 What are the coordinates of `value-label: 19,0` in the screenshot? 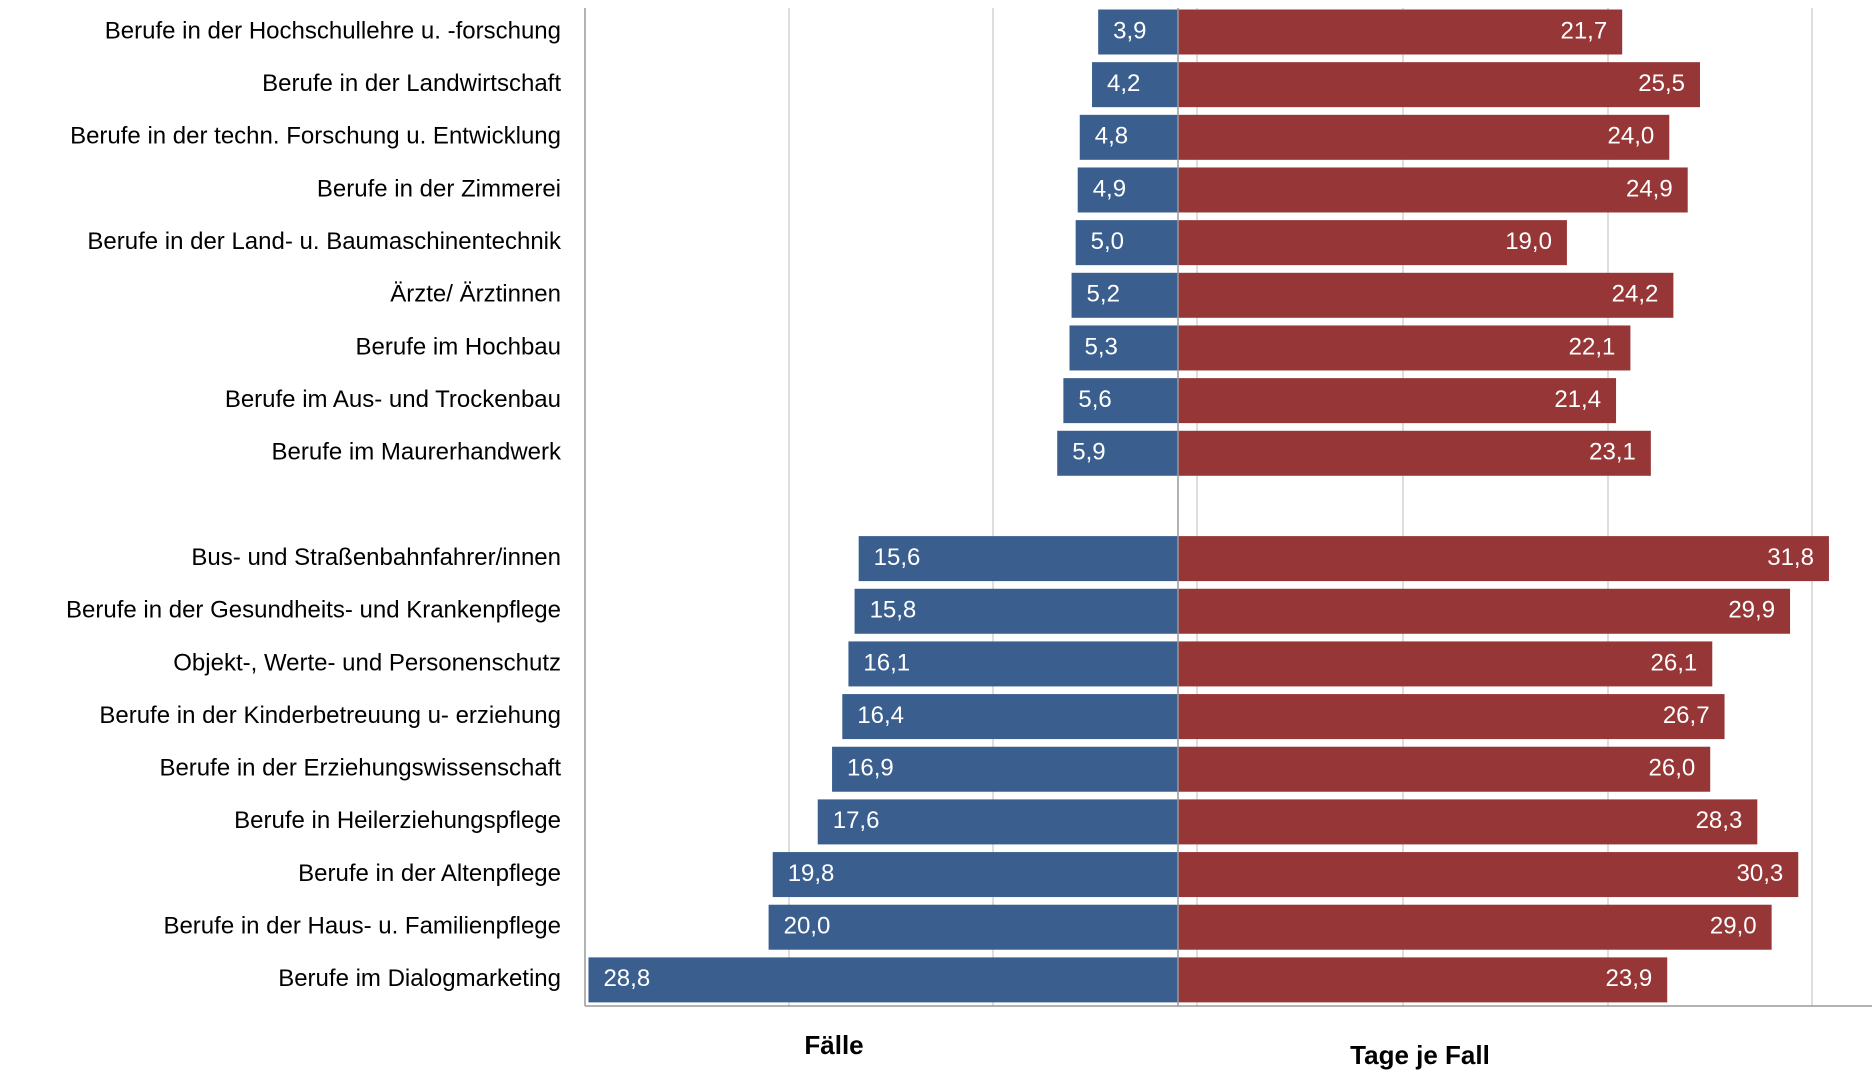 It's located at (1528, 241).